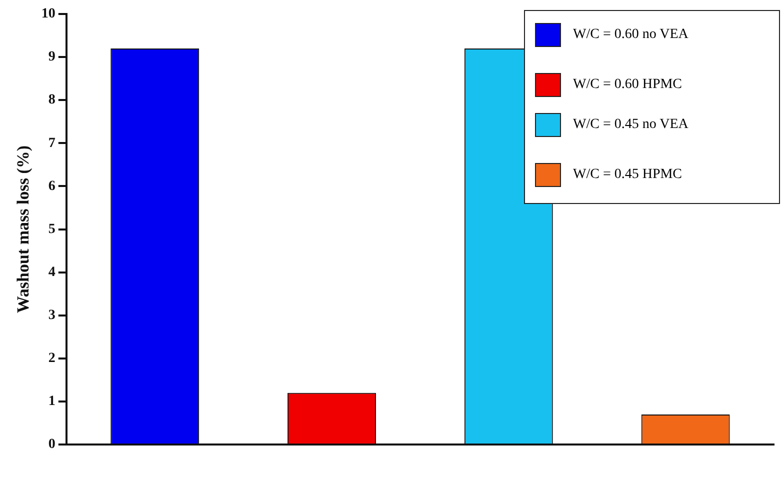 This screenshot has height=479, width=784. I want to click on y-tick-label: 2, so click(52, 358).